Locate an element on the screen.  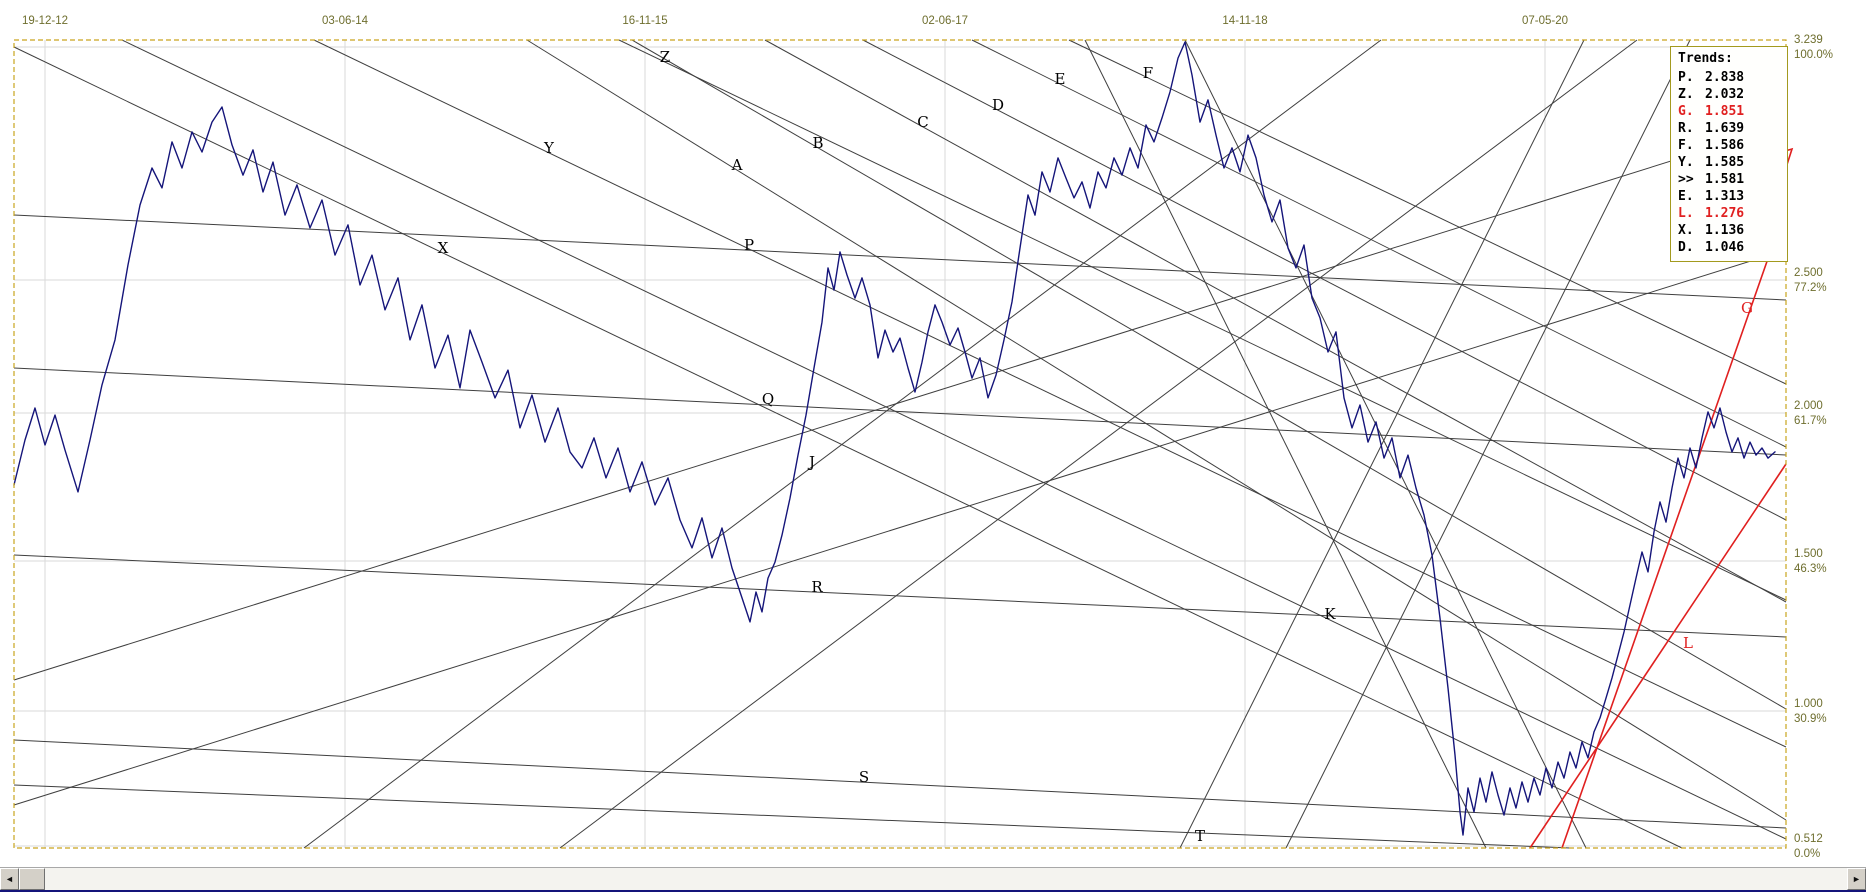
trend-label-L: L is located at coordinates (1688, 643).